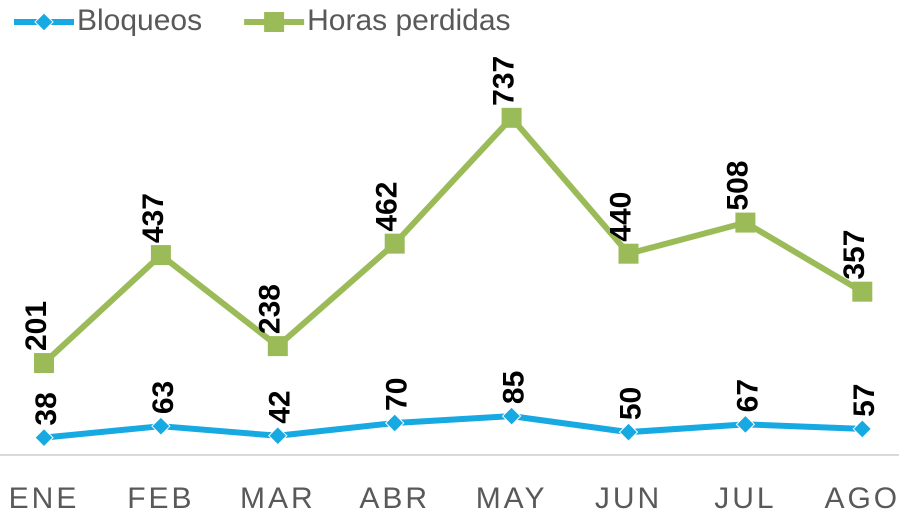  What do you see at coordinates (46, 408) in the screenshot?
I see `data-label: 38` at bounding box center [46, 408].